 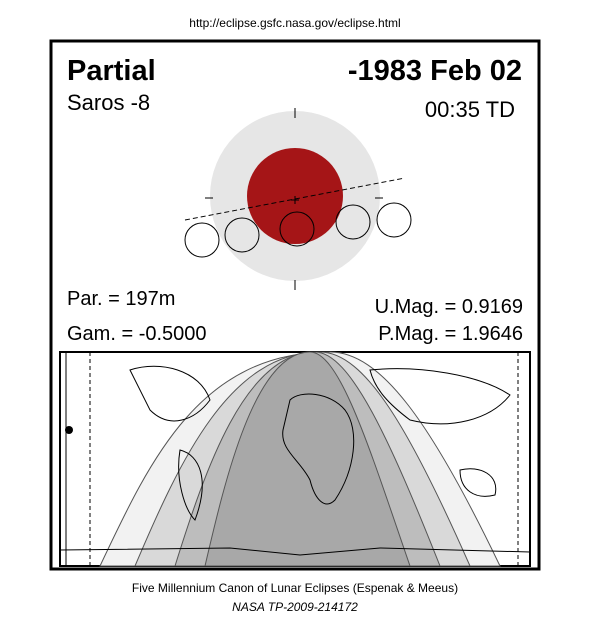 I want to click on eclipse-type: Partial, so click(x=111, y=71).